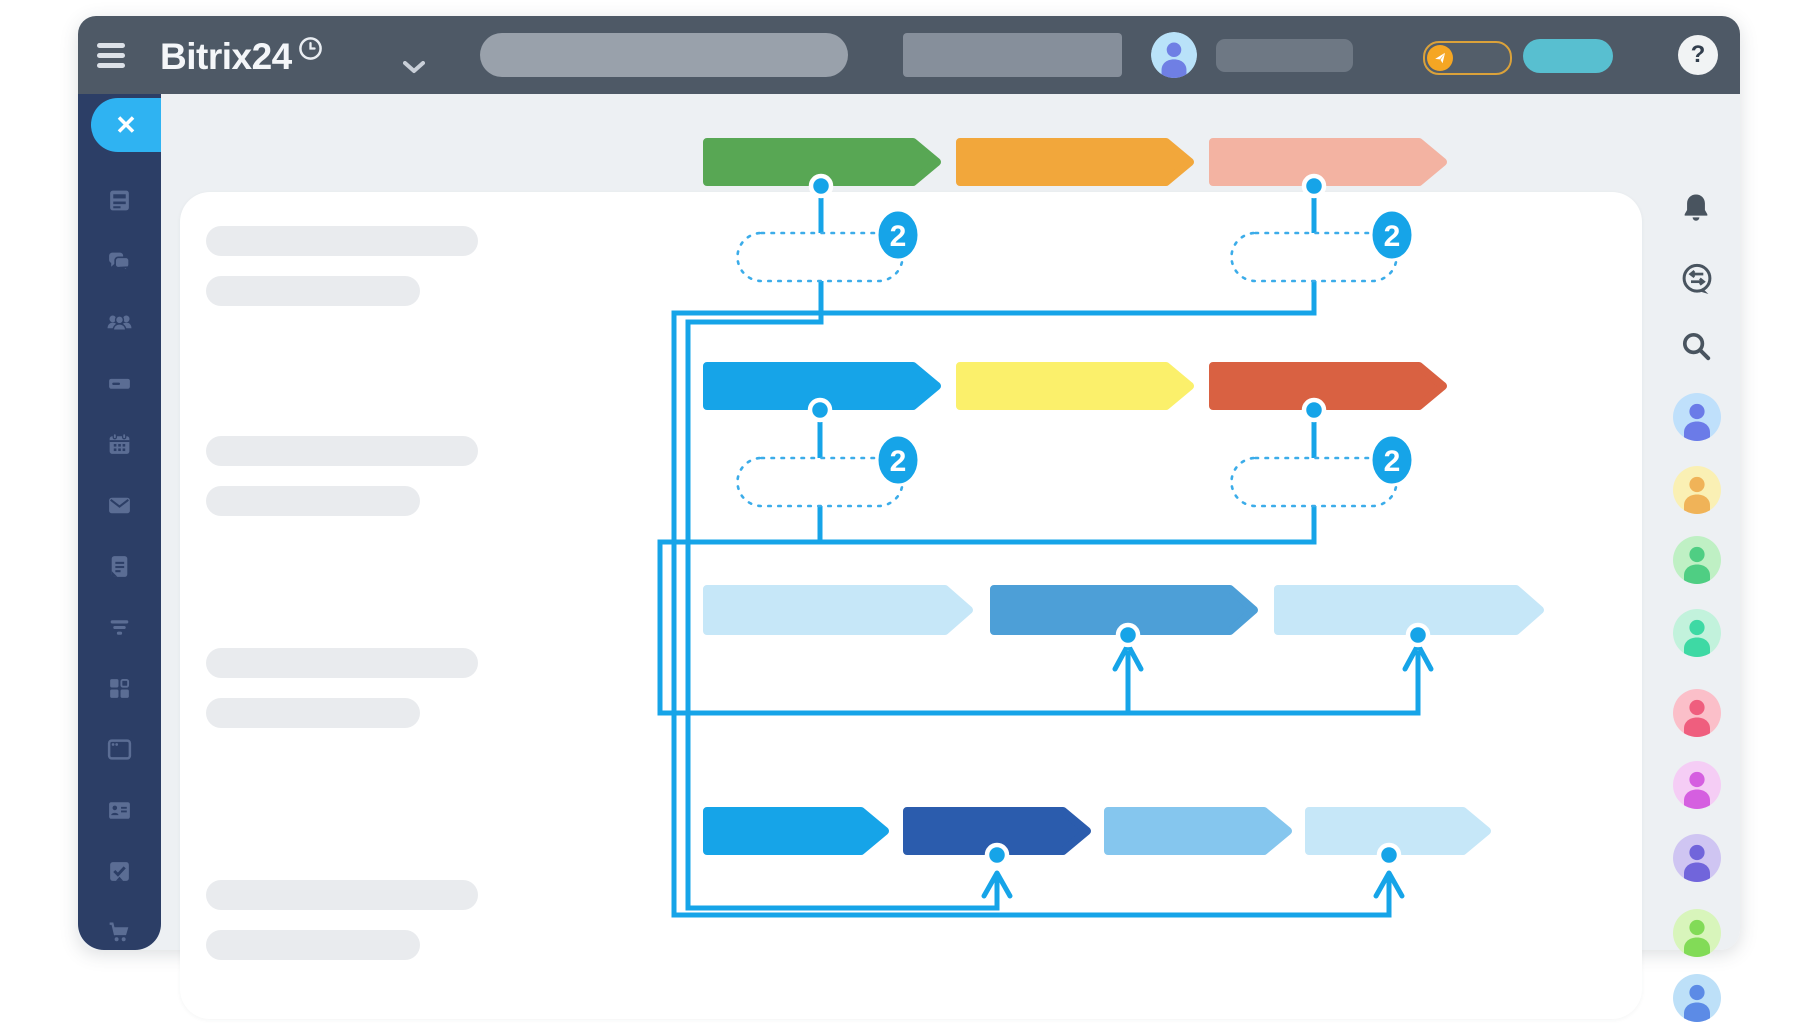 This screenshot has width=1800, height=1028. What do you see at coordinates (119, 932) in the screenshot?
I see `sidebar-item-store` at bounding box center [119, 932].